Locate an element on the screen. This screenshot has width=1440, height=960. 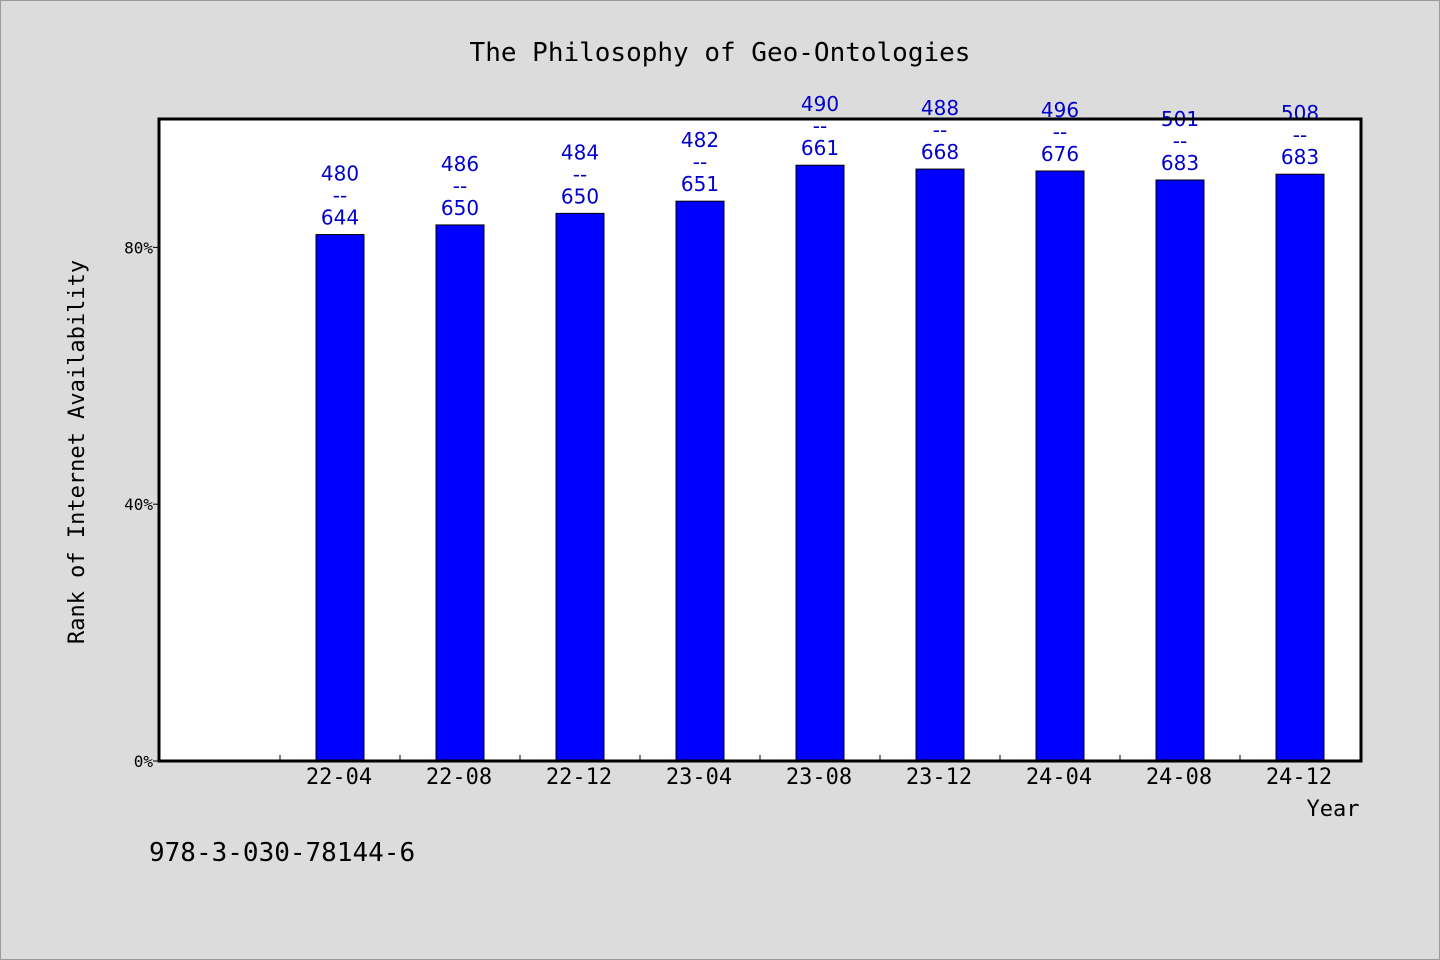
footer-isbn: 978-3-030-78144-6 is located at coordinates (282, 853).